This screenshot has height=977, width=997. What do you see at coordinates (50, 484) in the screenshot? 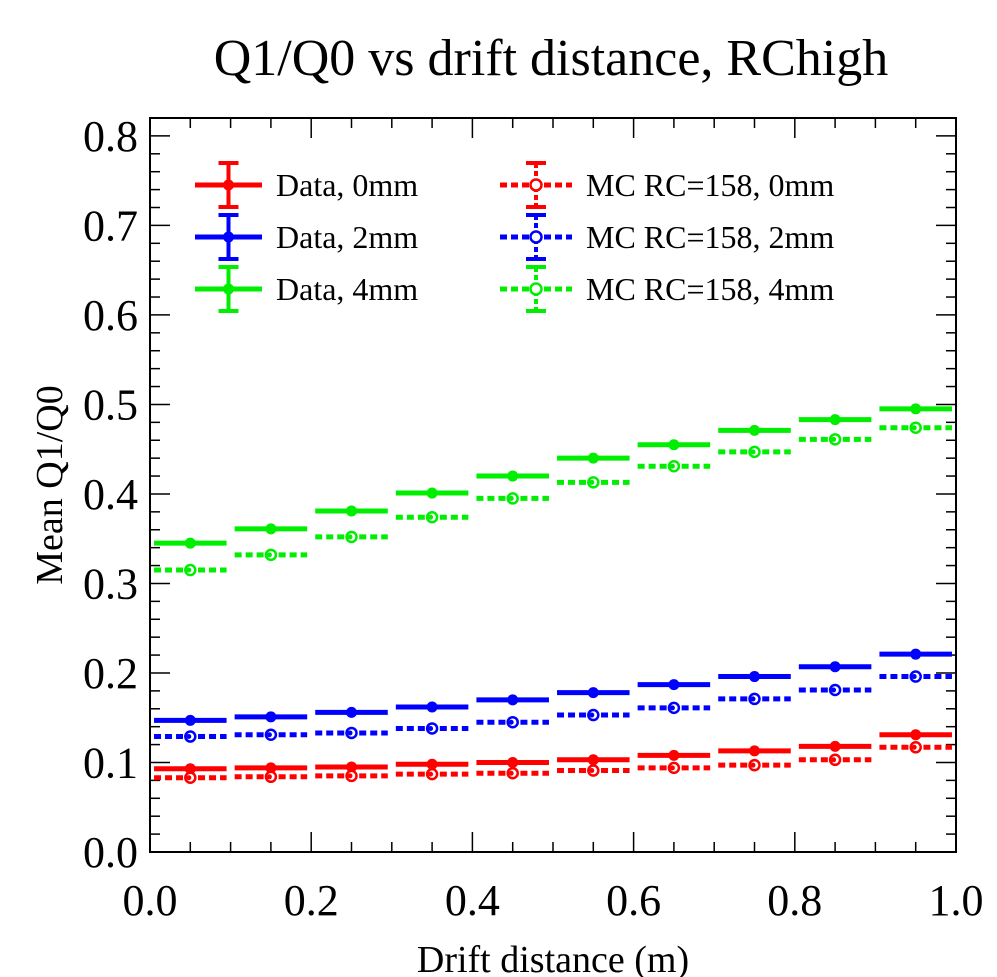
I see `y-axis-label: Mean Q1/Q0` at bounding box center [50, 484].